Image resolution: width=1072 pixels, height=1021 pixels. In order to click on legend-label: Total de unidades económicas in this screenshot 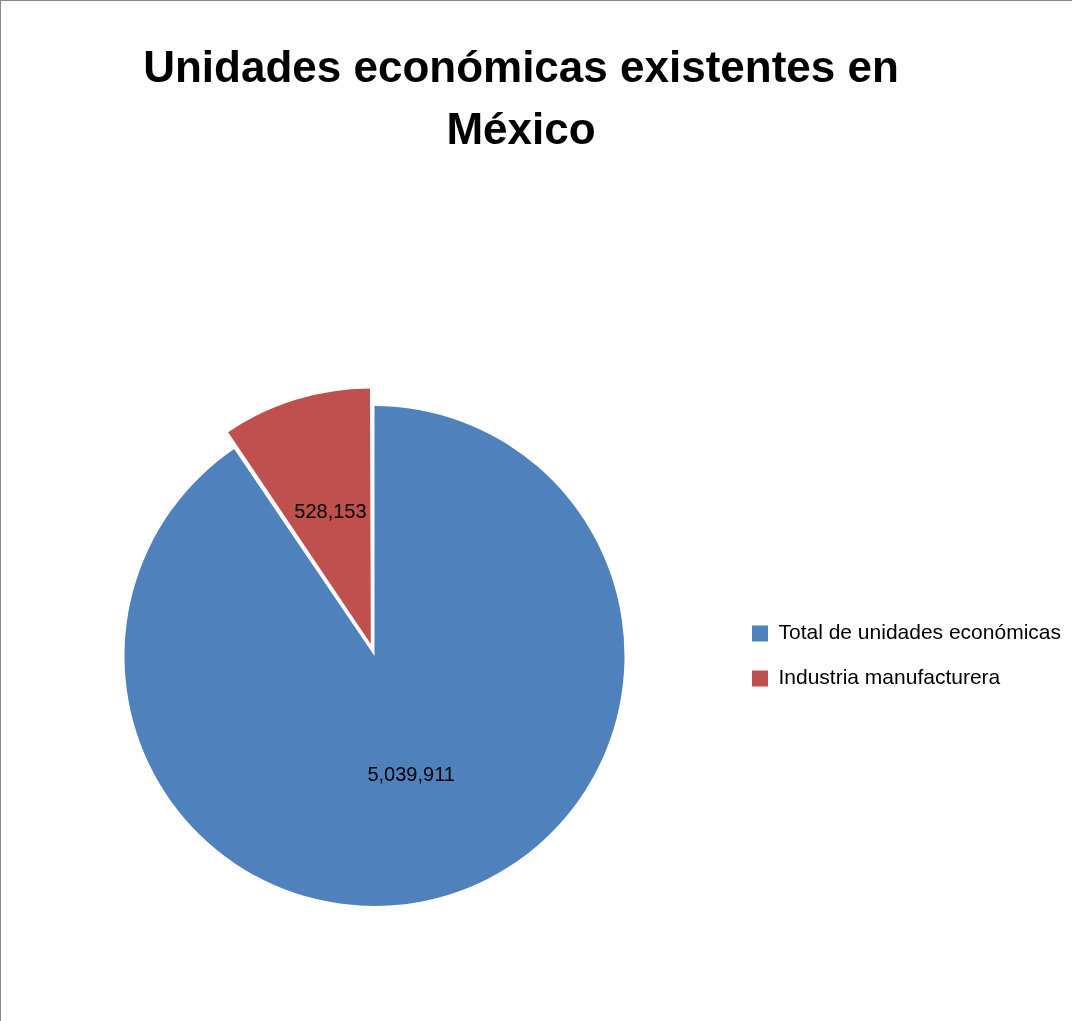, I will do `click(919, 632)`.